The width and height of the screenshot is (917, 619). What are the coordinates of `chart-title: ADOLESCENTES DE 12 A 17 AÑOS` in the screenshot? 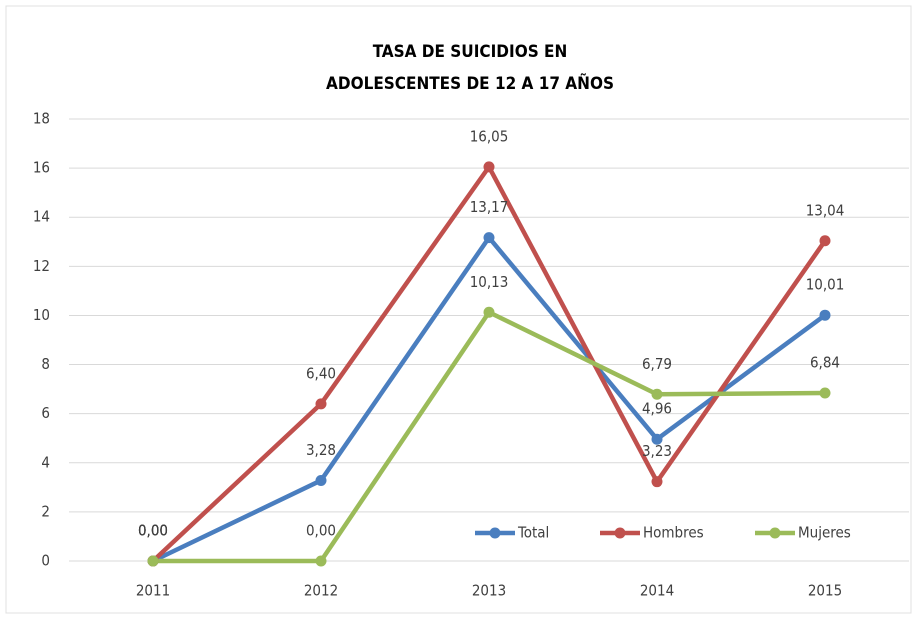 It's located at (470, 82).